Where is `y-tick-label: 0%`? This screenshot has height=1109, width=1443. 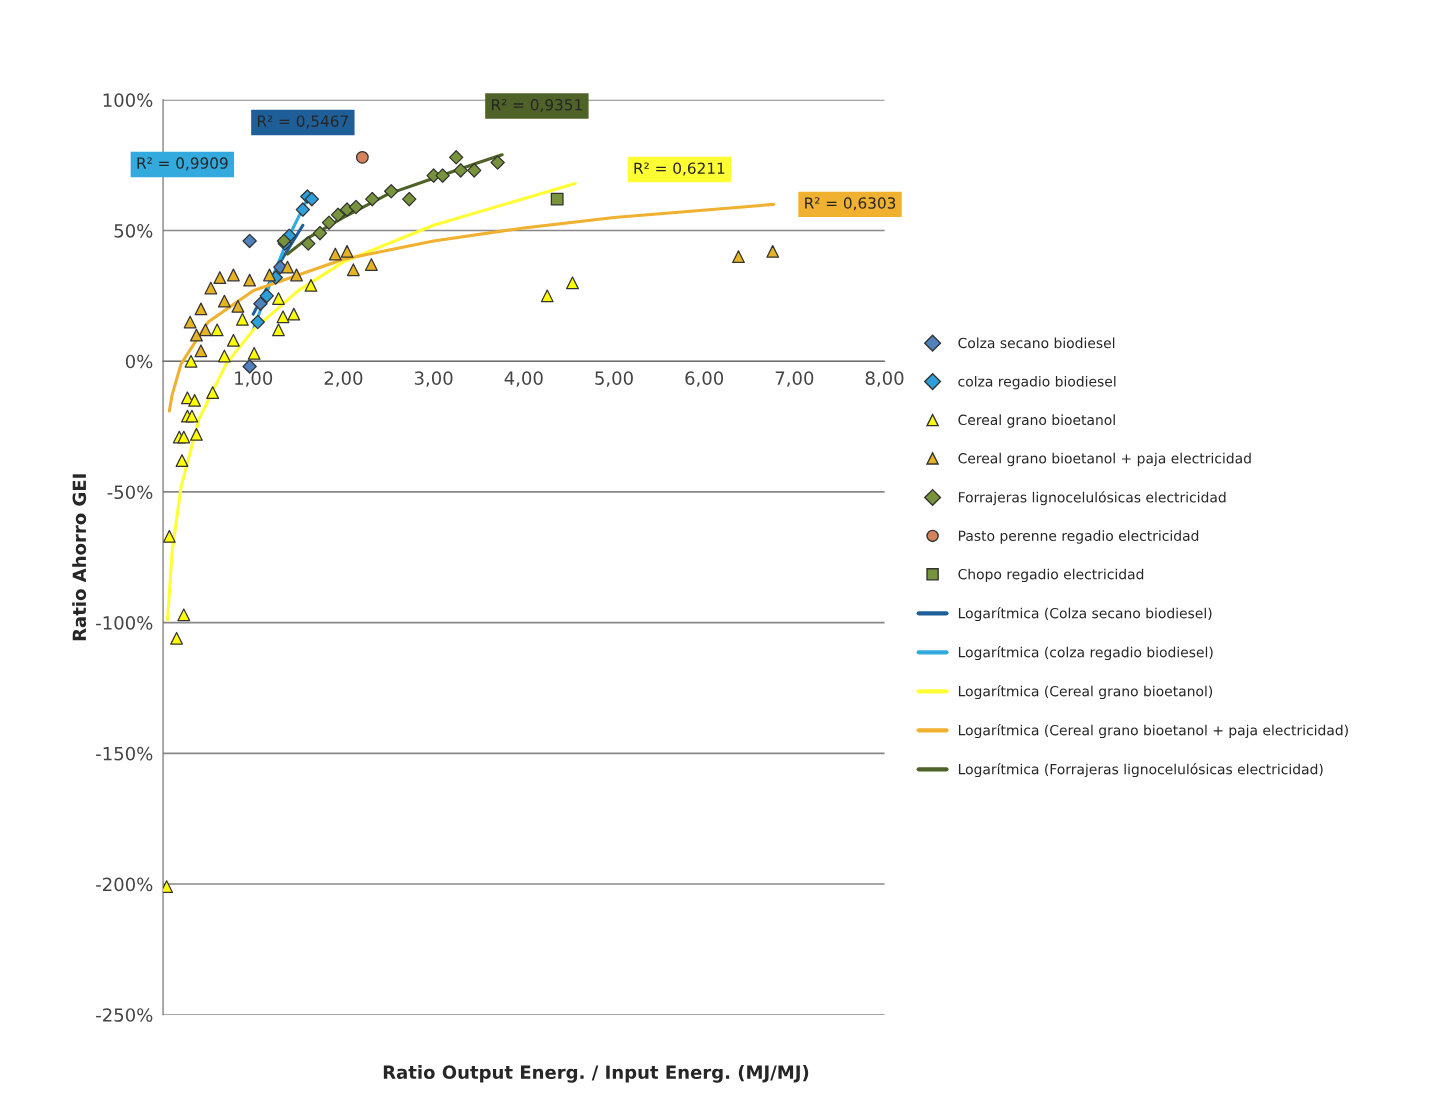 y-tick-label: 0% is located at coordinates (139, 361).